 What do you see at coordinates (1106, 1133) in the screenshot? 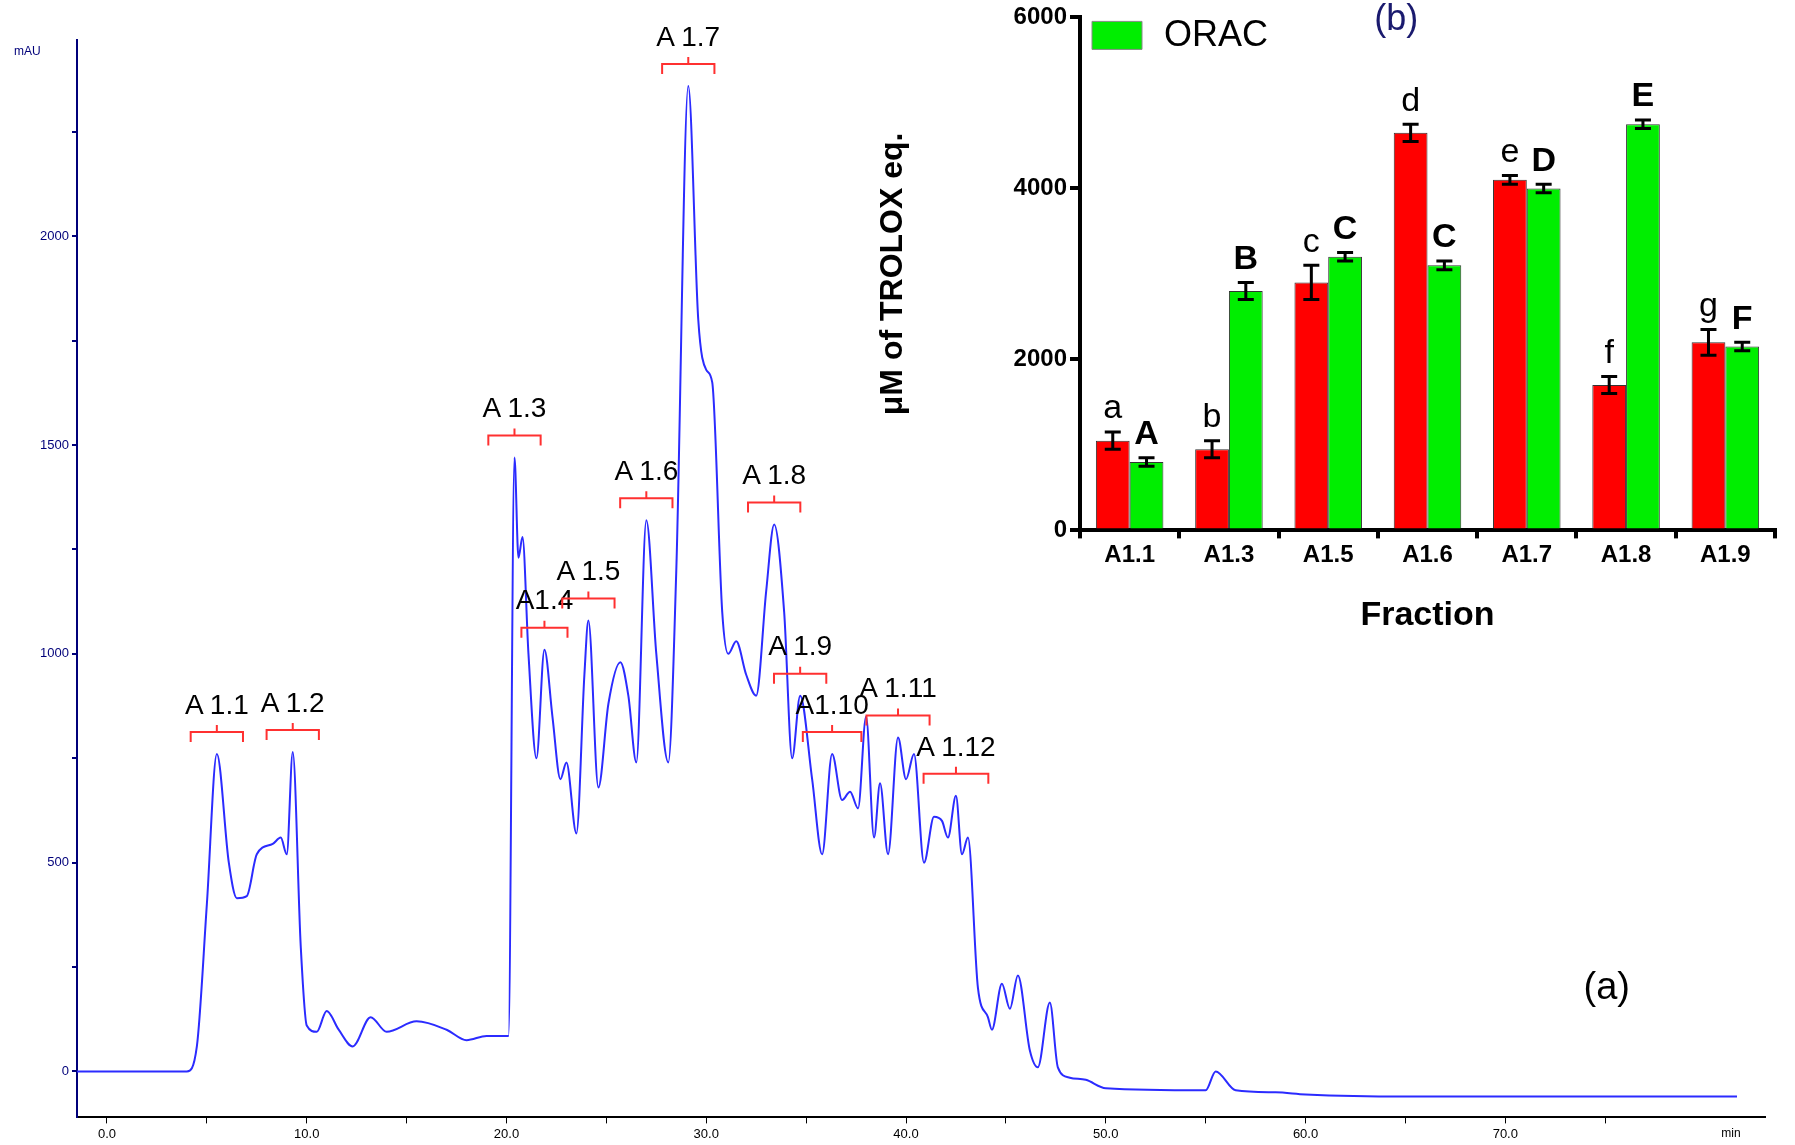
I see `x-tick-label: 50.0` at bounding box center [1106, 1133].